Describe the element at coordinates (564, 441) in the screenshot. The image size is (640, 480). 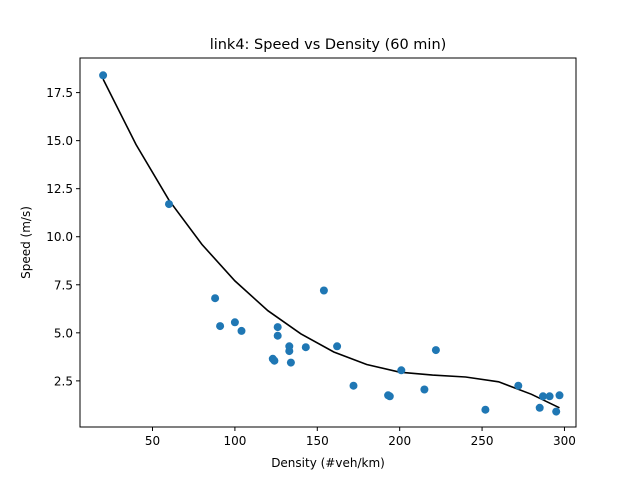
I see `x-tick-label: 300` at that location.